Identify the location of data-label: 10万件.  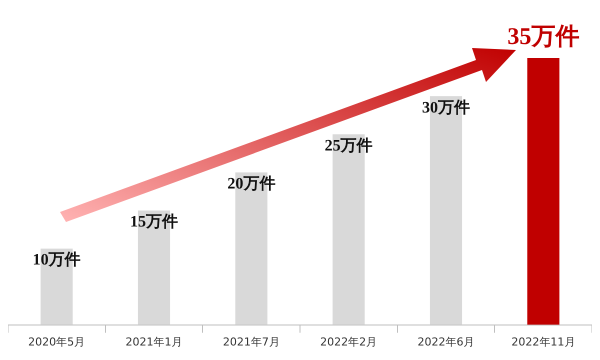
(56, 259).